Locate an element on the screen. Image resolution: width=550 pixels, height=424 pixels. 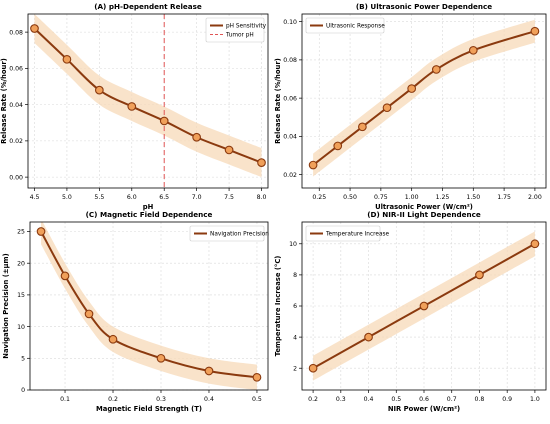
x-tick-label: 2.00 is located at coordinates (535, 197).